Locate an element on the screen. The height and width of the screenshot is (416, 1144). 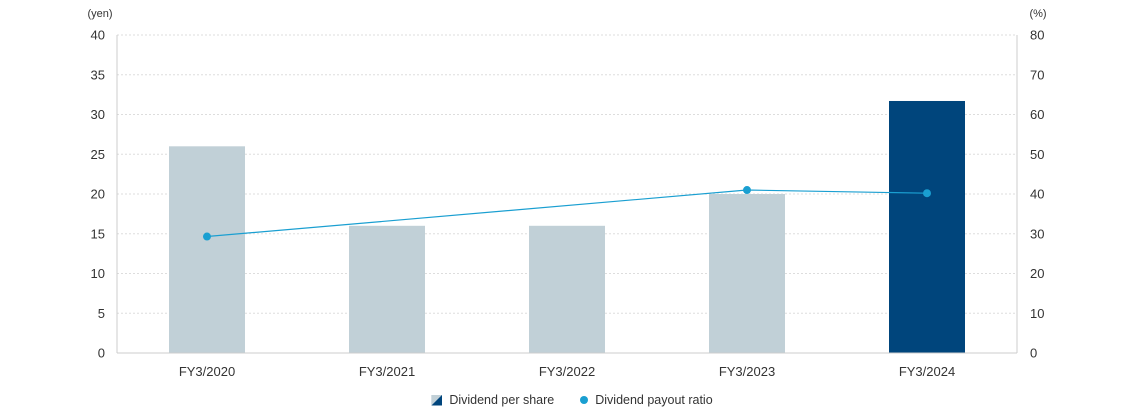
dot-swatch-icon is located at coordinates (584, 400).